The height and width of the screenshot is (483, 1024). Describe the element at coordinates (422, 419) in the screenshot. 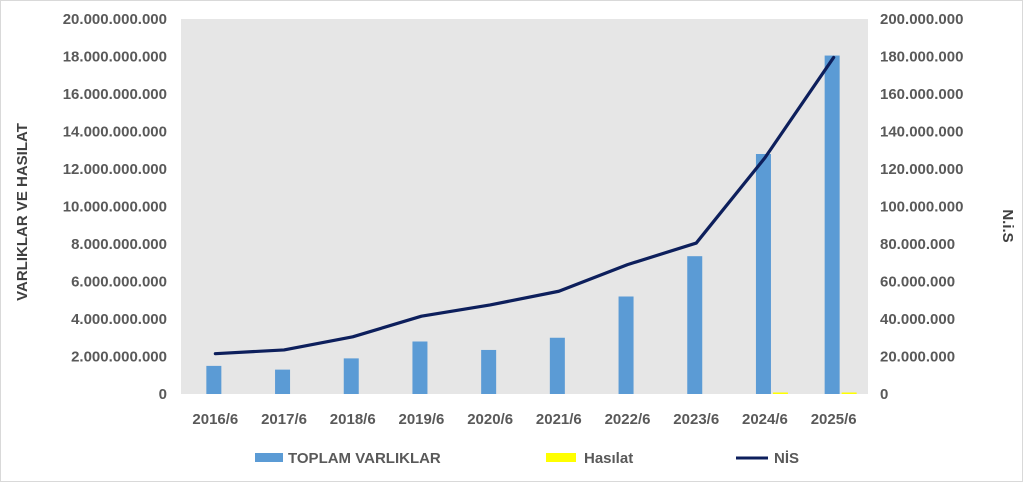

I see `x-tick-label: 2019/6` at that location.